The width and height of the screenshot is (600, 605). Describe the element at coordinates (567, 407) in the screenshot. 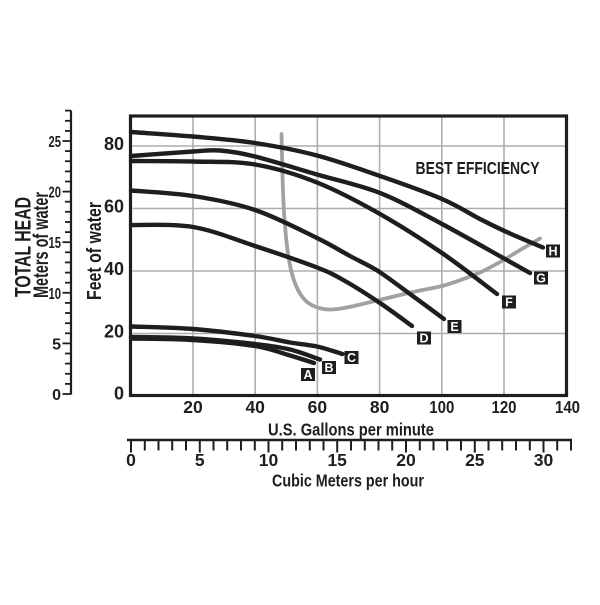

I see `svg-text: 140` at that location.